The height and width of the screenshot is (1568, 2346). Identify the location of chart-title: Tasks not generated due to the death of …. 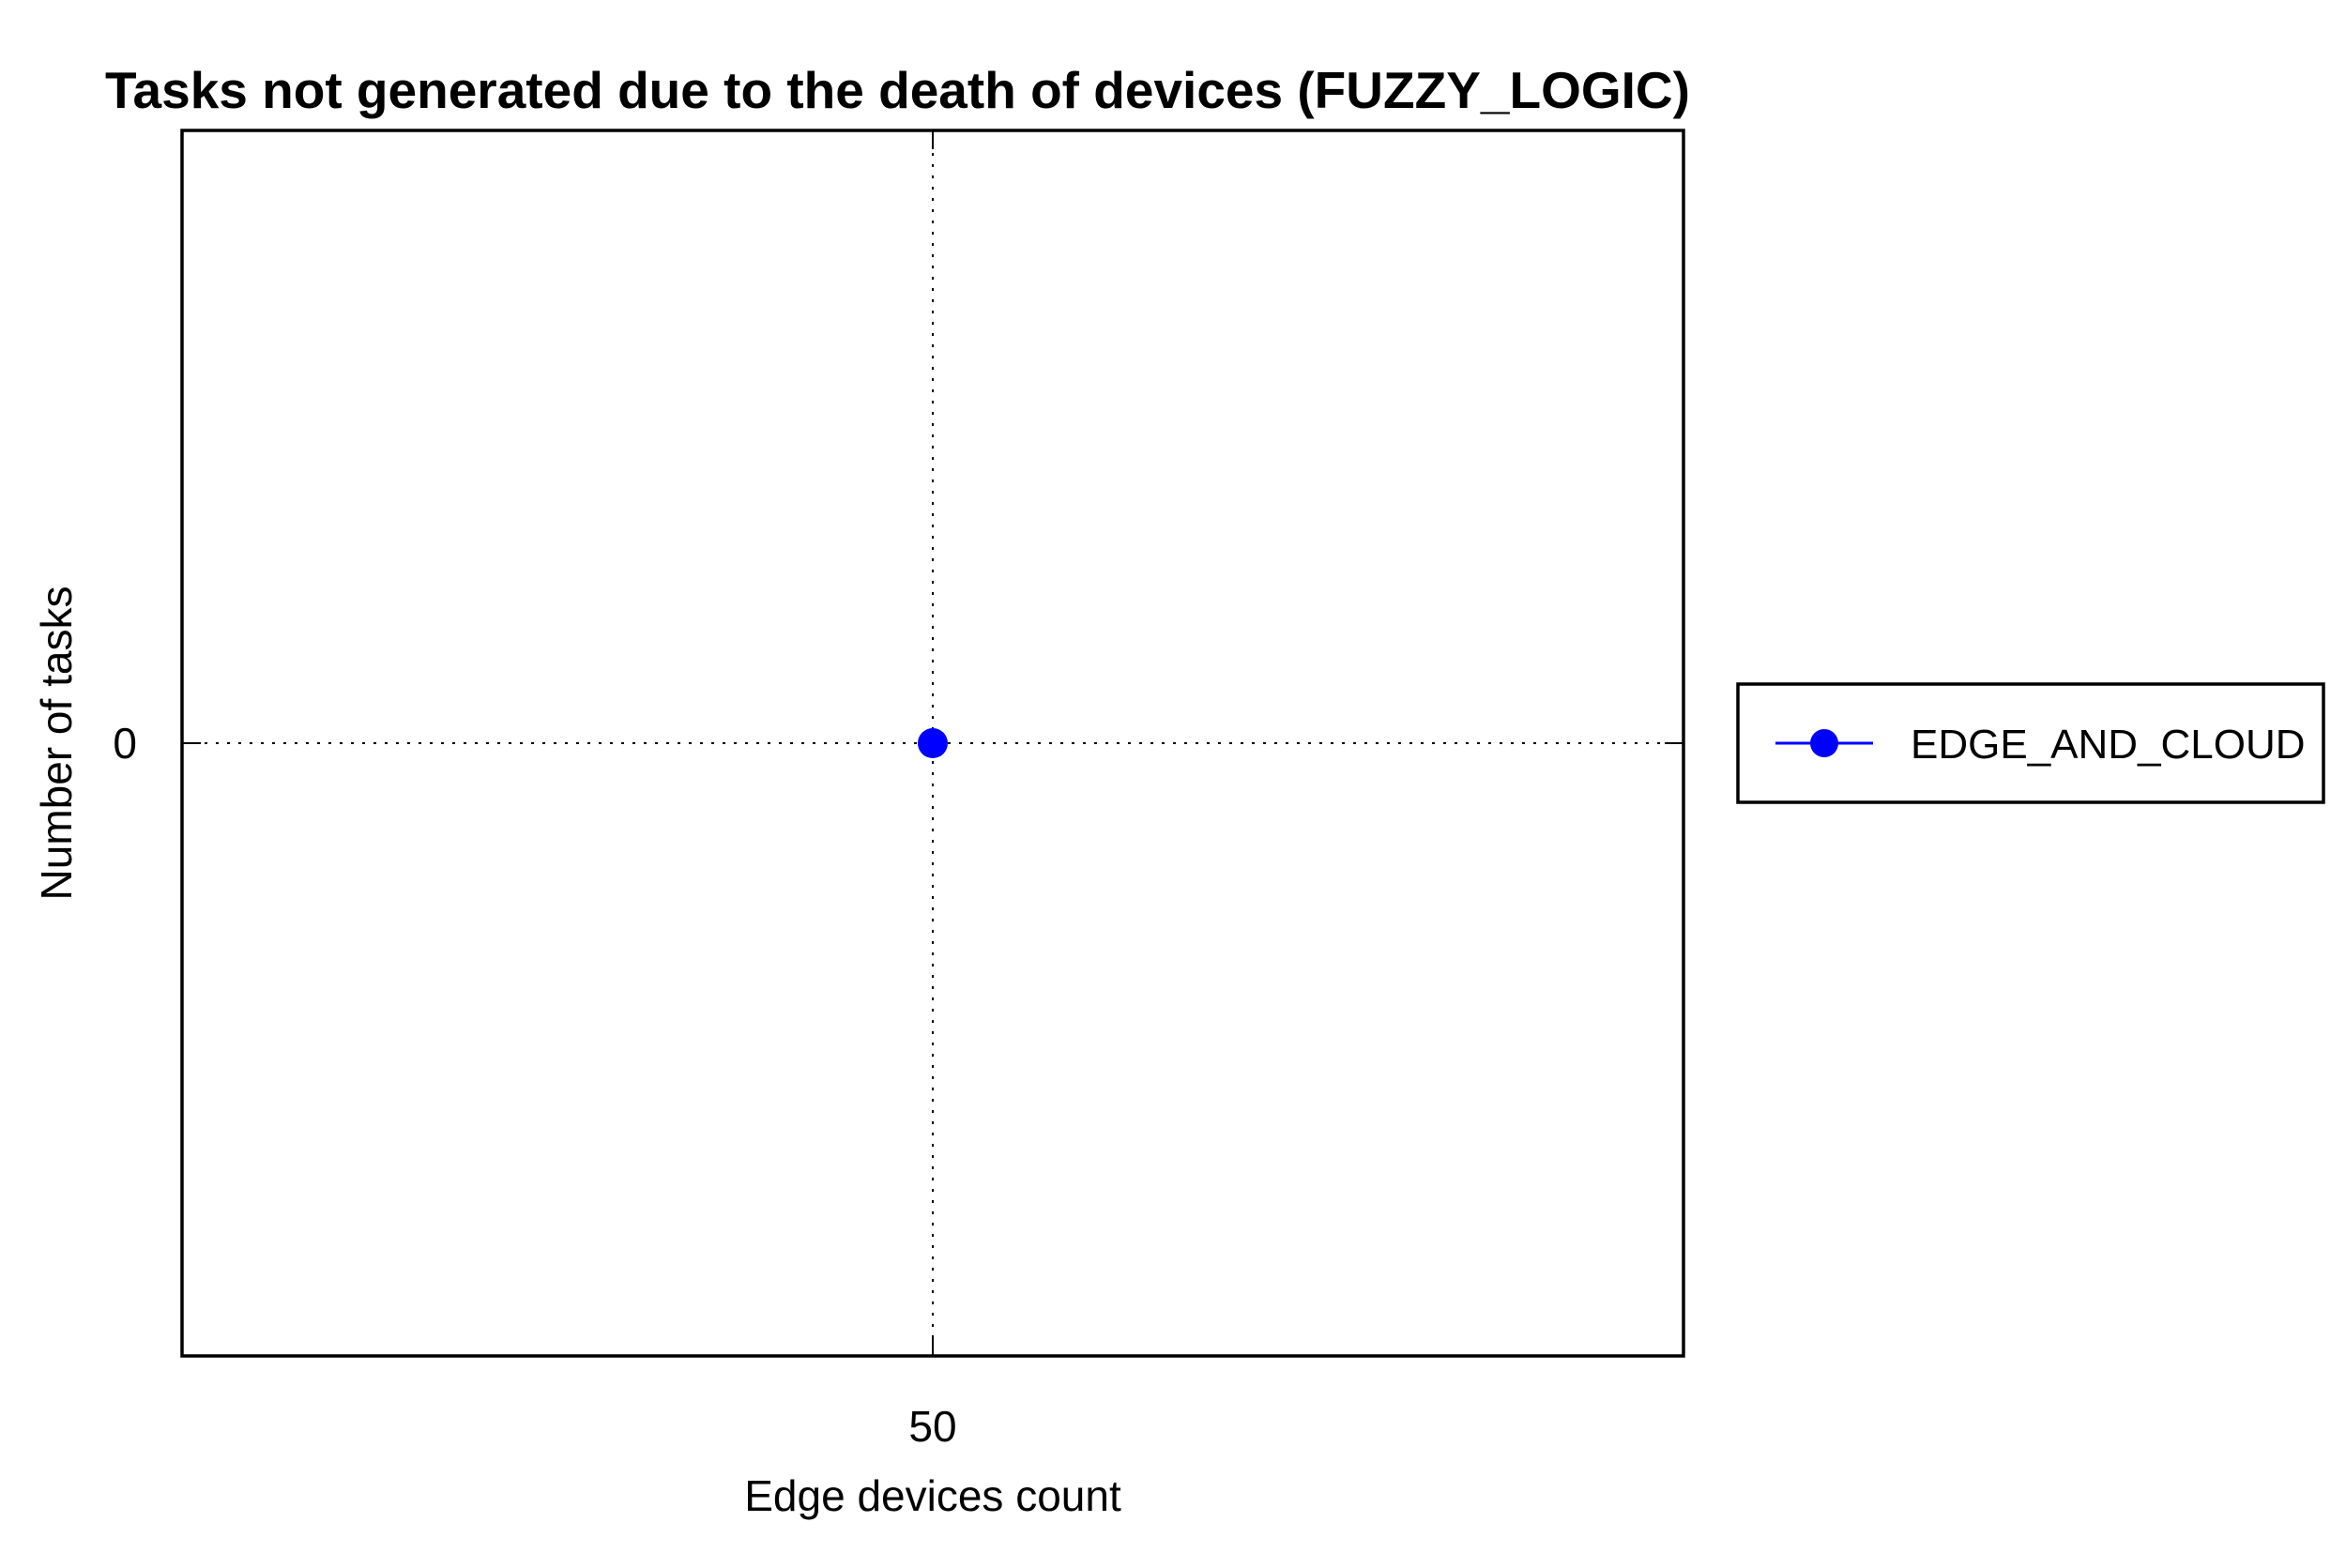
(898, 90).